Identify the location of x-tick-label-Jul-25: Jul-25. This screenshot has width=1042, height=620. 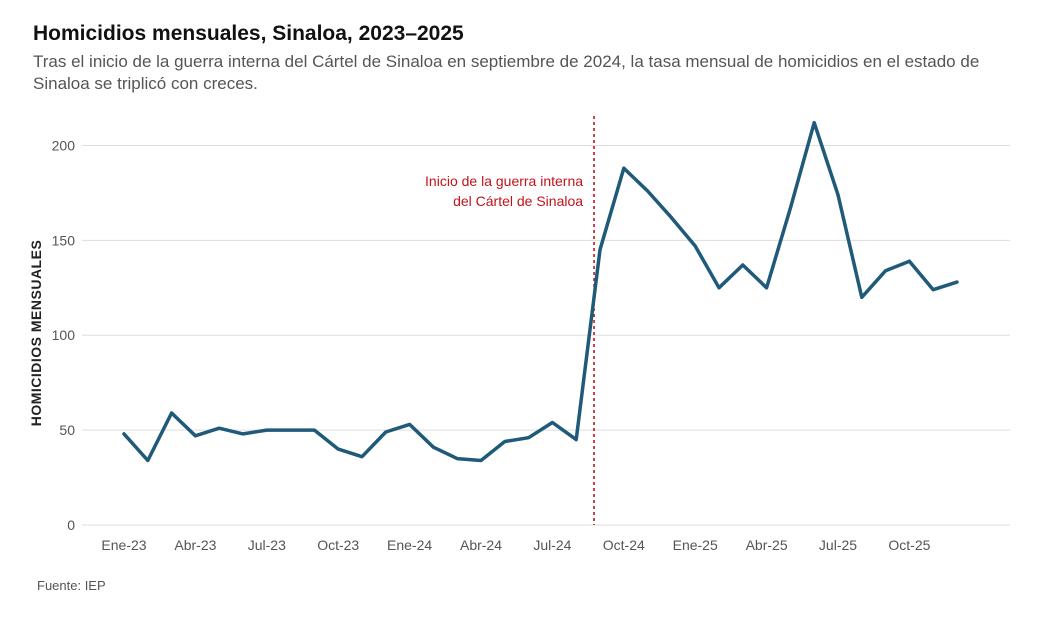
(838, 545).